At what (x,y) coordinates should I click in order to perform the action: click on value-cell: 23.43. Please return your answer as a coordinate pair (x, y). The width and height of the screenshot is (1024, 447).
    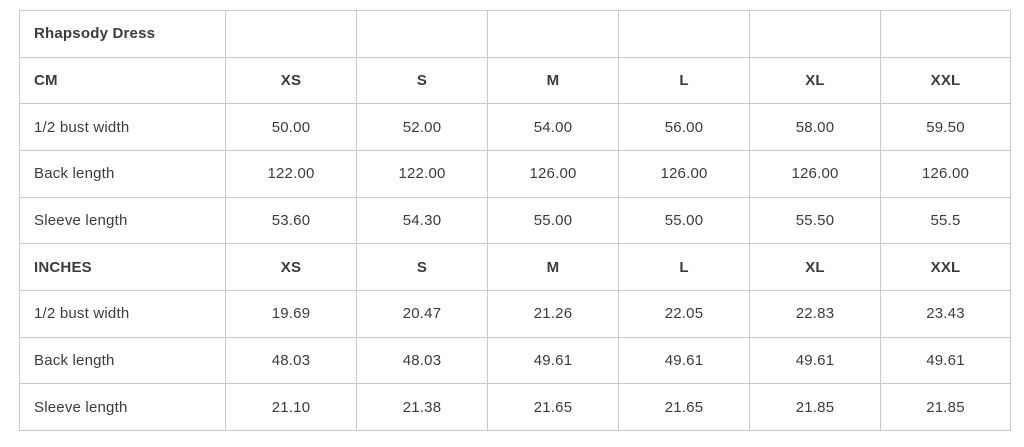
    Looking at the image, I should click on (945, 313).